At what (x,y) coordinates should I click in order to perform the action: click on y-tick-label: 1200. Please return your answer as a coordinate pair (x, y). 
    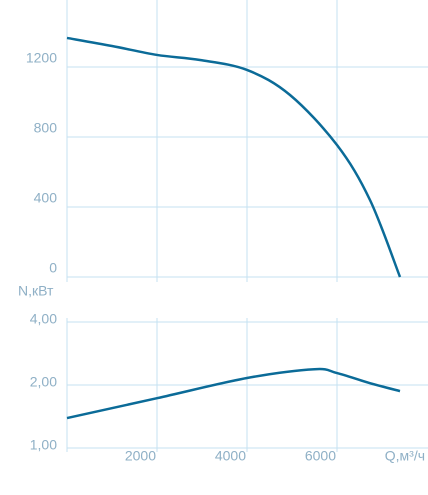
    Looking at the image, I should click on (41, 58).